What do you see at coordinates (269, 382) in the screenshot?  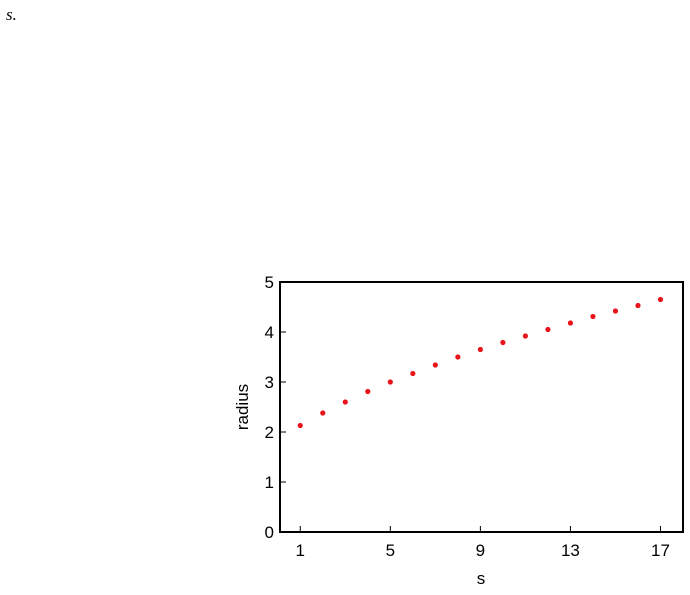 I see `y-tick-label: 3` at bounding box center [269, 382].